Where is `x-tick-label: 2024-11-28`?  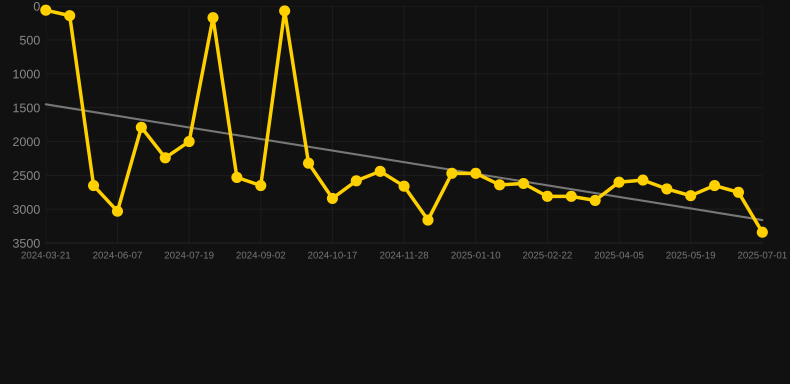
x-tick-label: 2024-11-28 is located at coordinates (404, 255).